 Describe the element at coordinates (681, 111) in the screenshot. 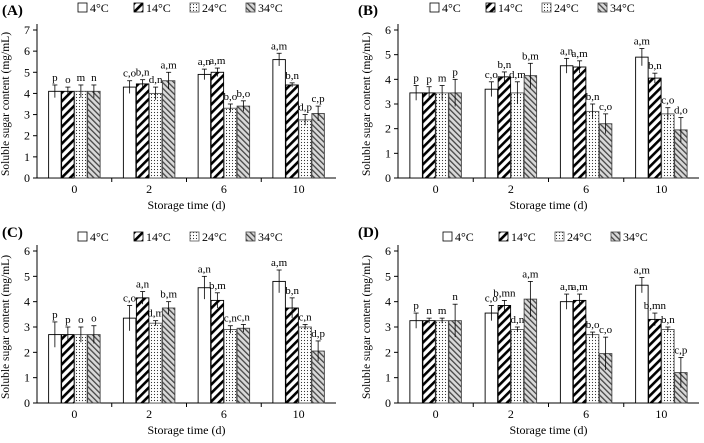

I see `data-label: d,o` at that location.